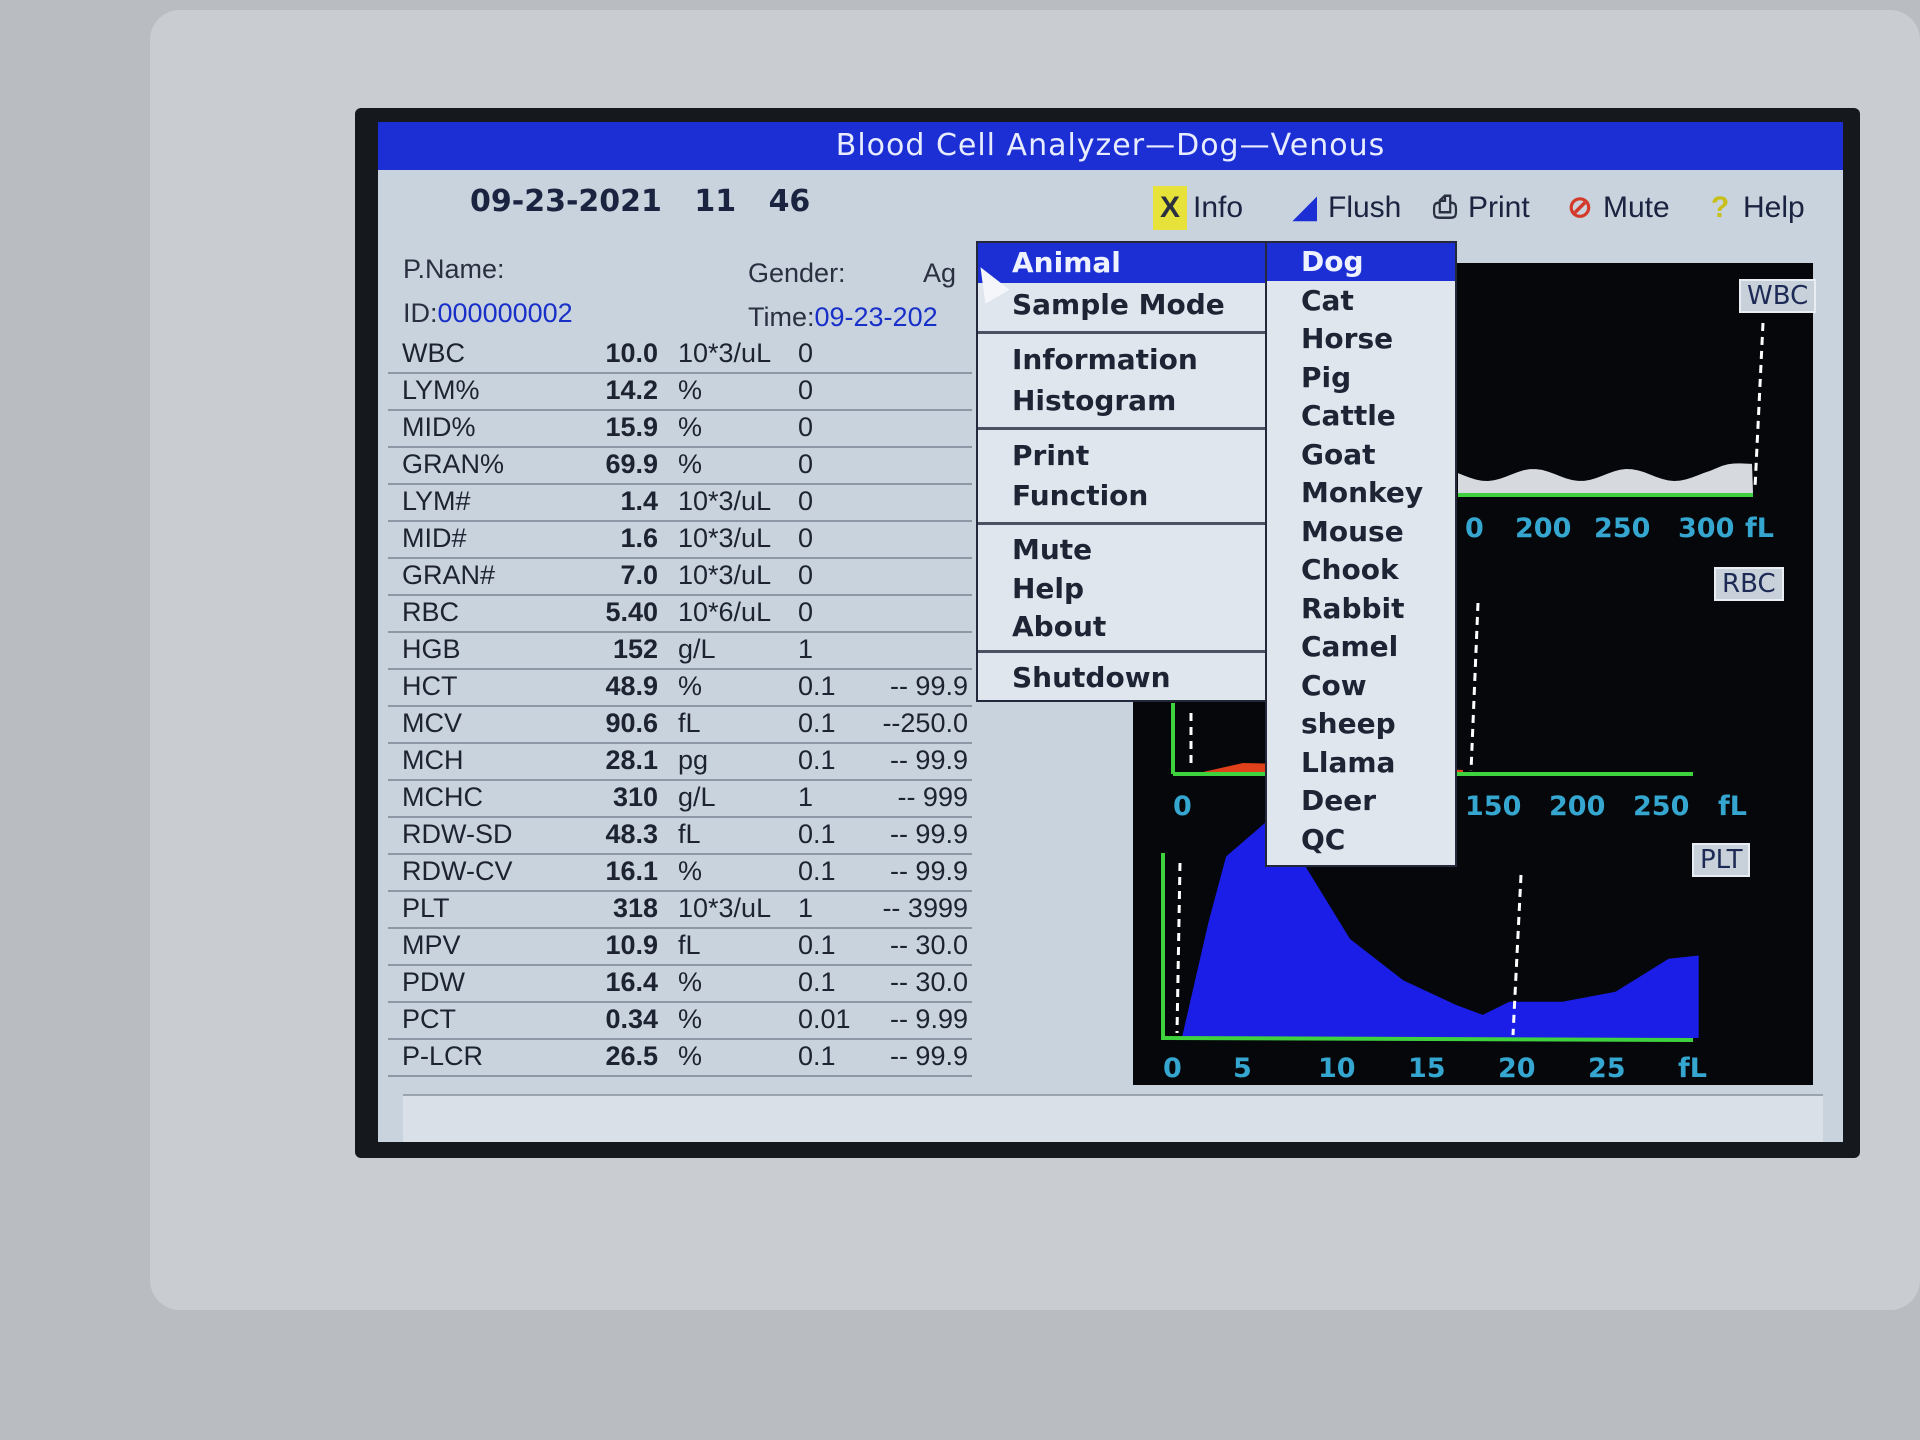 The height and width of the screenshot is (1440, 1920). What do you see at coordinates (1118, 304) in the screenshot?
I see `menu-item-sample-mode: Sample Mode` at bounding box center [1118, 304].